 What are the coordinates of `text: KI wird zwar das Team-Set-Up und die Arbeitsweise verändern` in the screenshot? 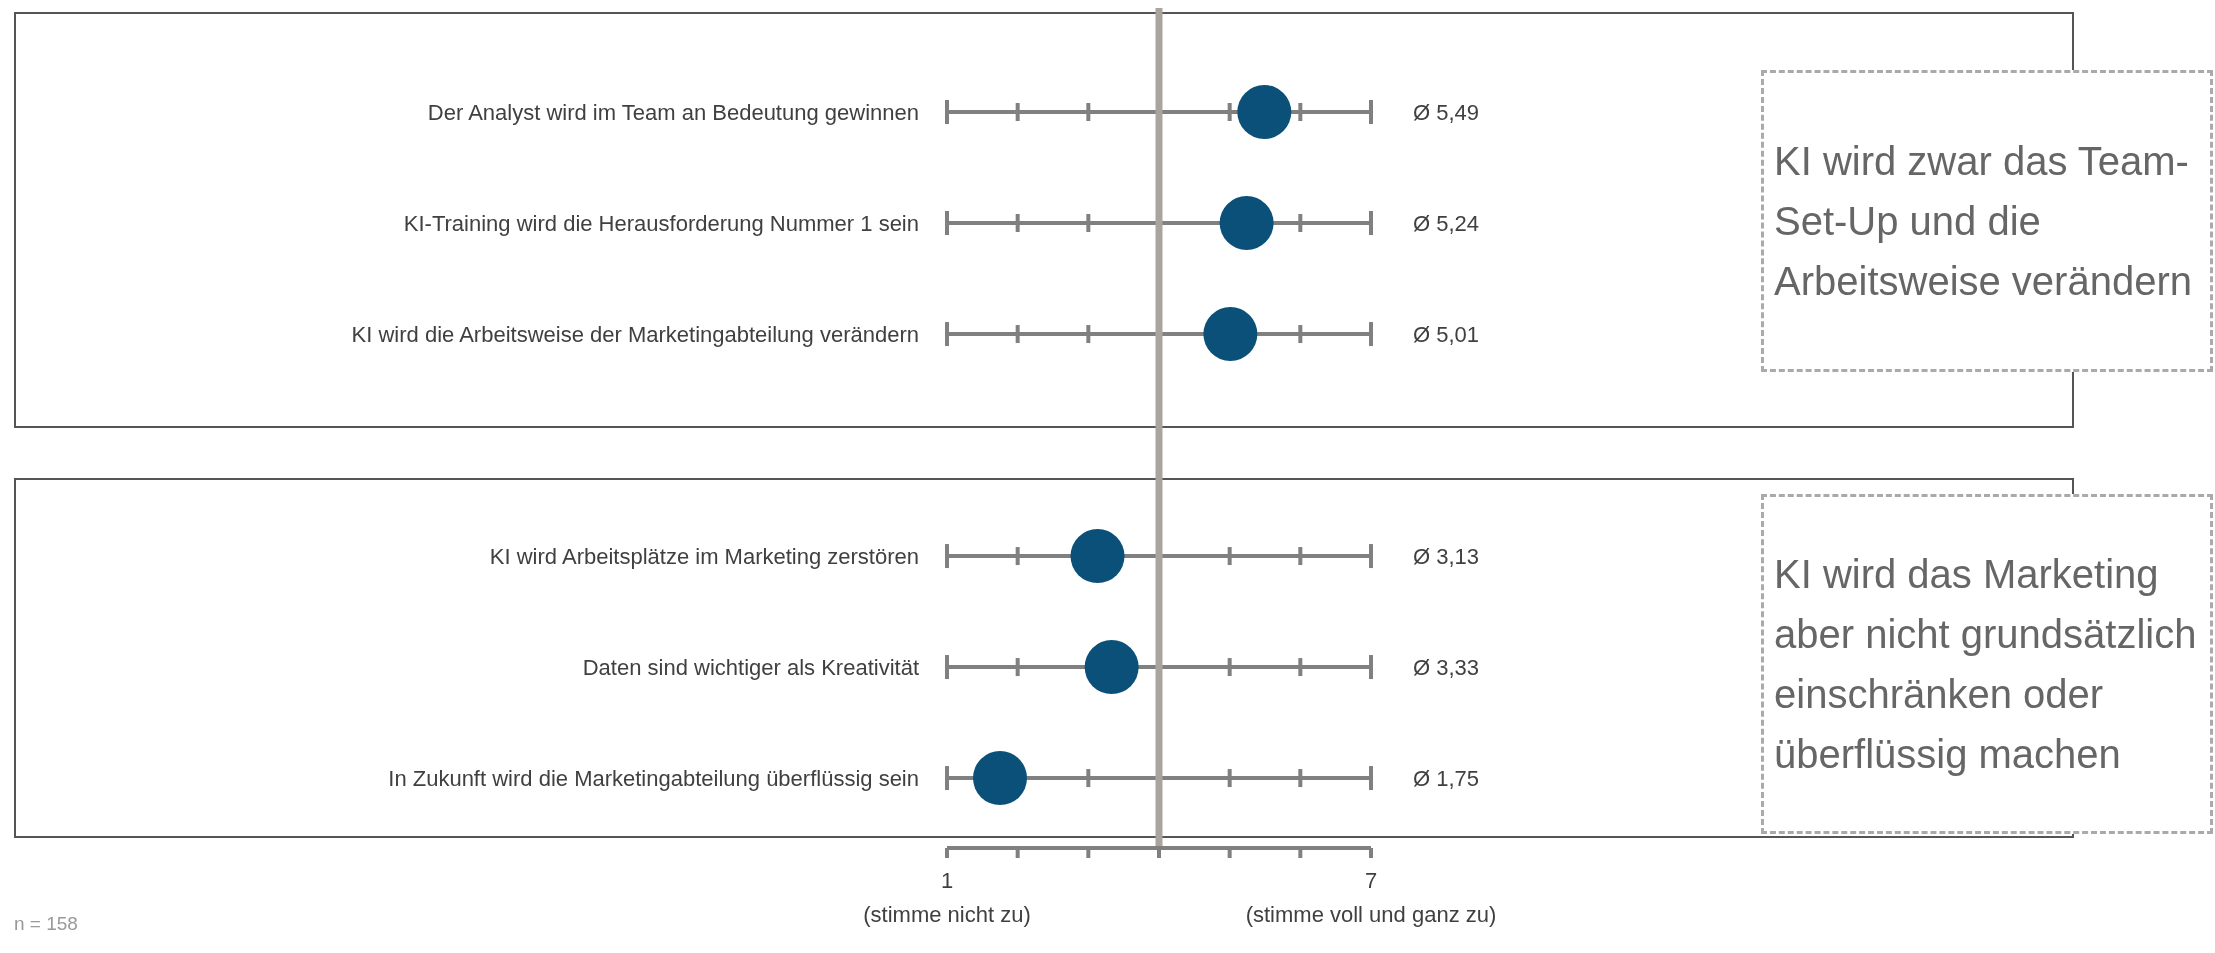 It's located at (1983, 221).